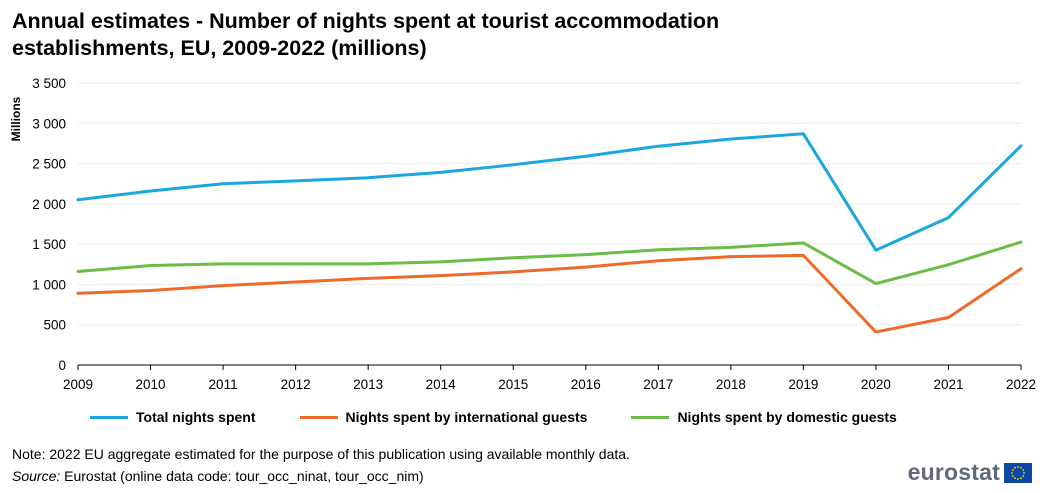  I want to click on y-tick-label: 3 000, so click(49, 123).